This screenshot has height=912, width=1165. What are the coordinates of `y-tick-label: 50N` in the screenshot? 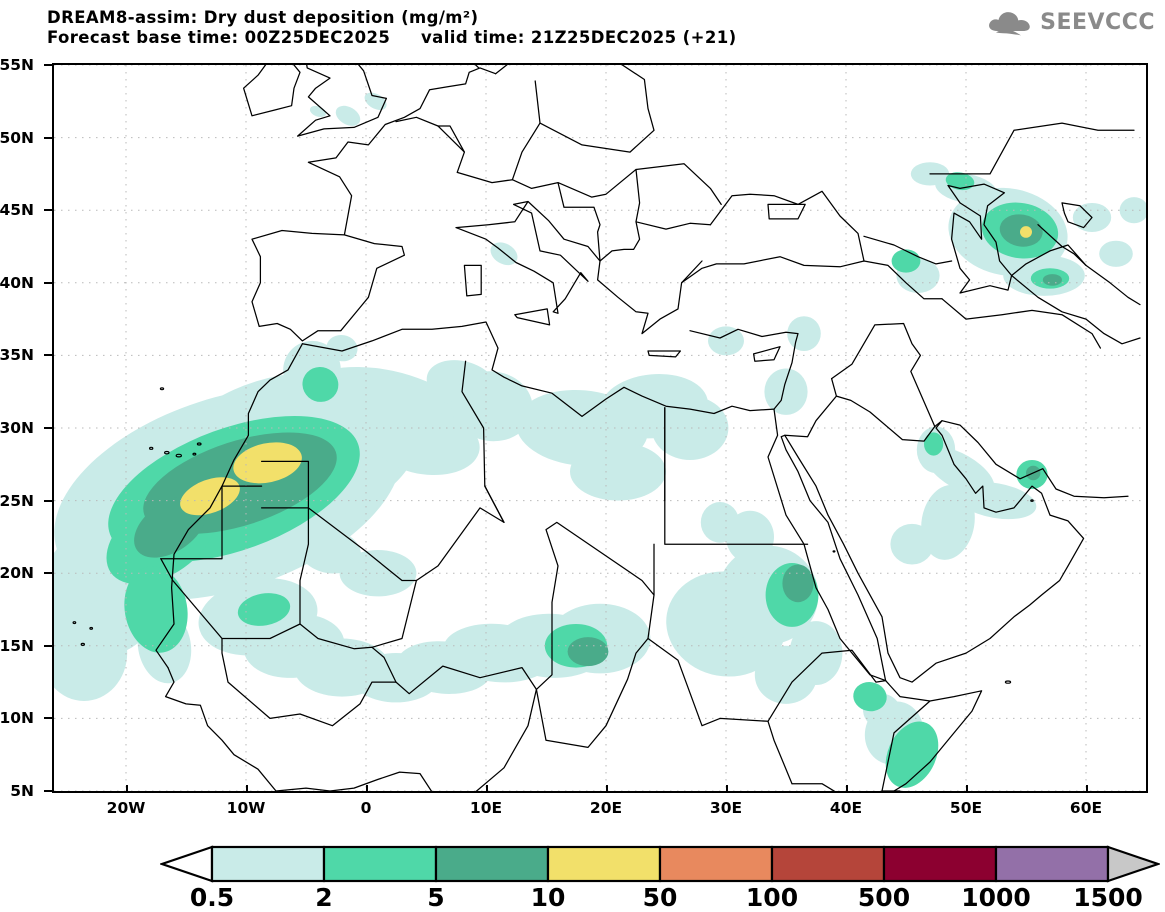 It's located at (17, 137).